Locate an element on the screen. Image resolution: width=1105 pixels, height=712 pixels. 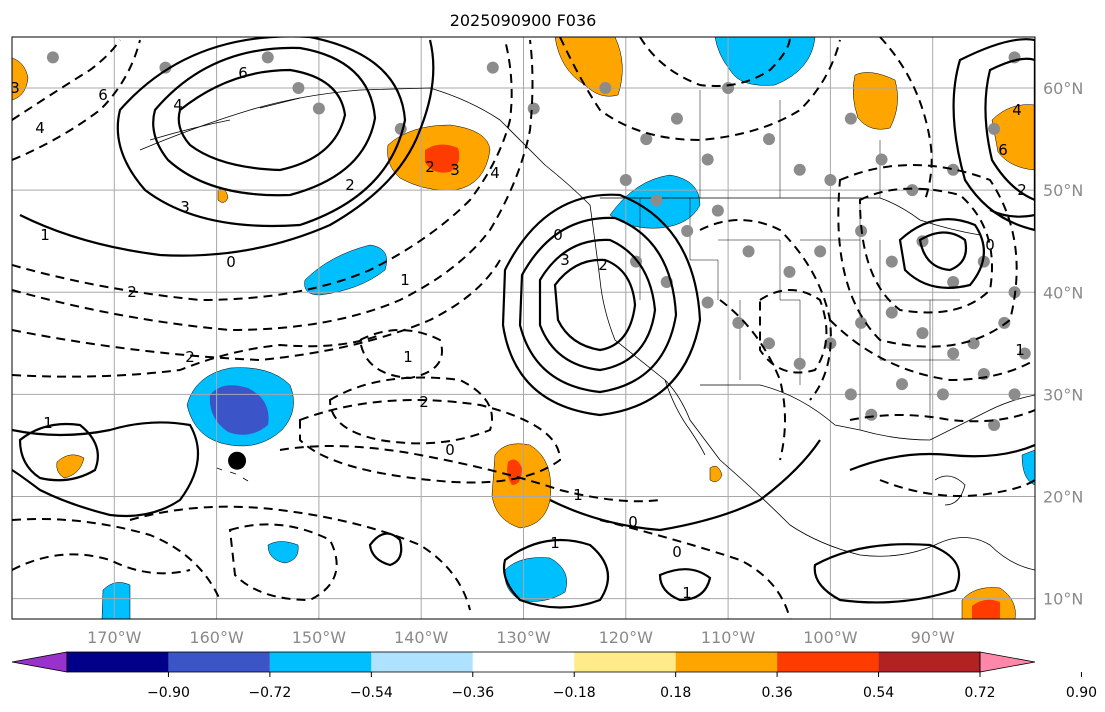
coastline-mexico is located at coordinates (877, 515).